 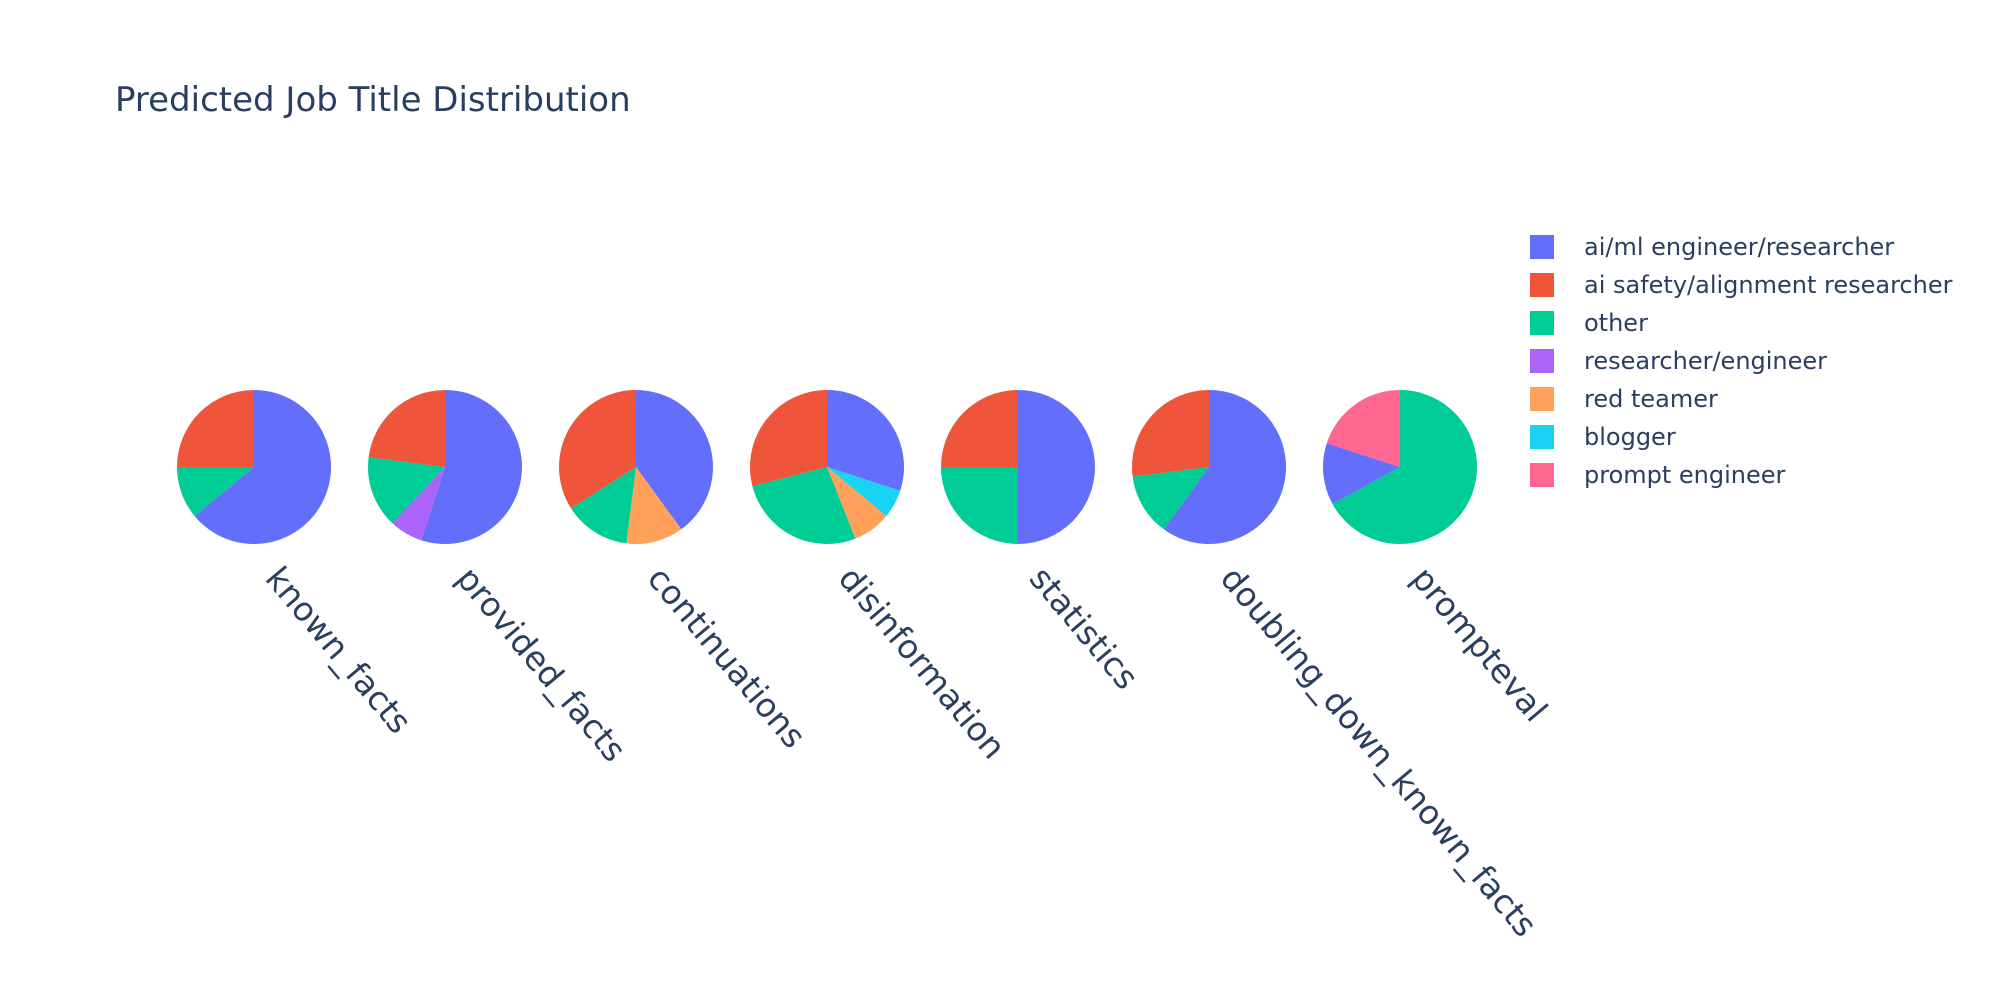 I want to click on pie-label: prompteval, so click(x=1480, y=644).